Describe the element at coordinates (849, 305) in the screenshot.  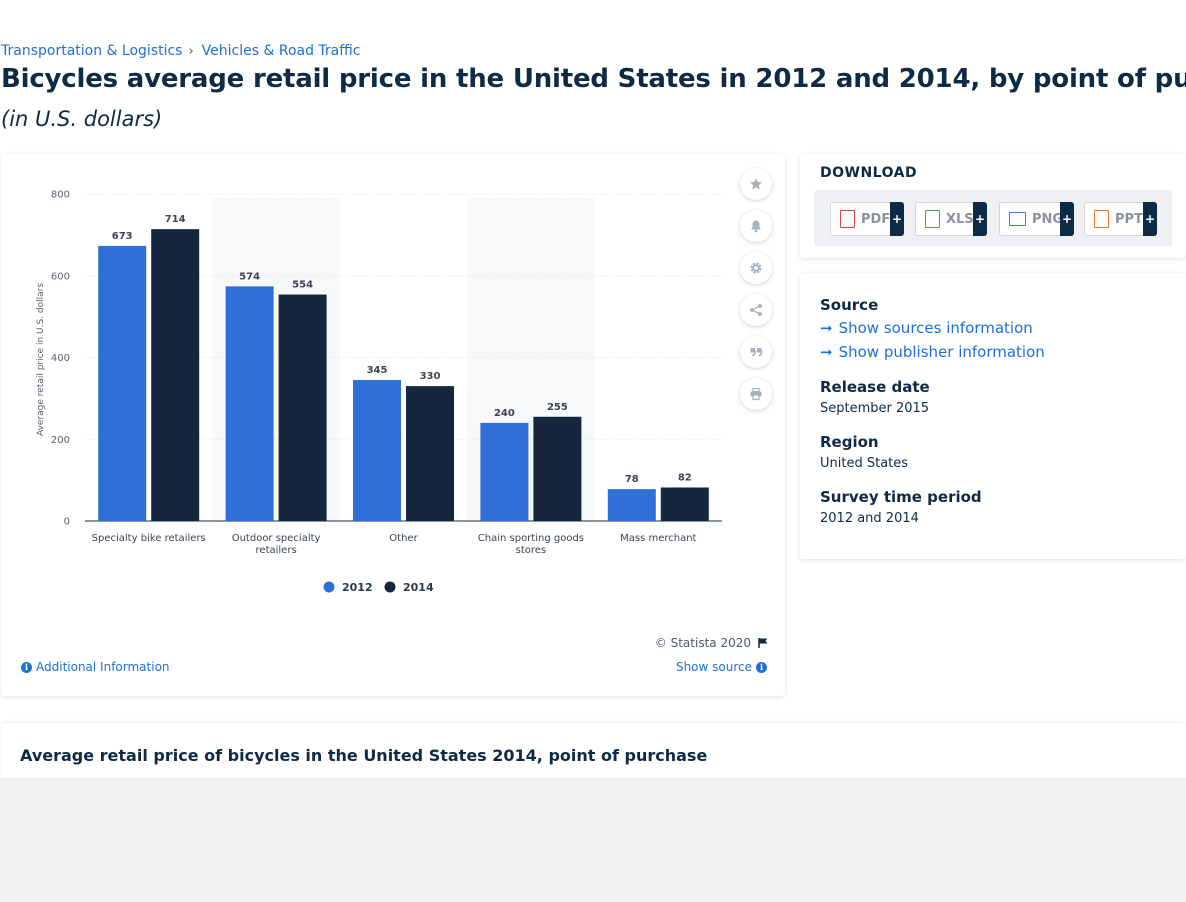
I see `source-label: Source` at that location.